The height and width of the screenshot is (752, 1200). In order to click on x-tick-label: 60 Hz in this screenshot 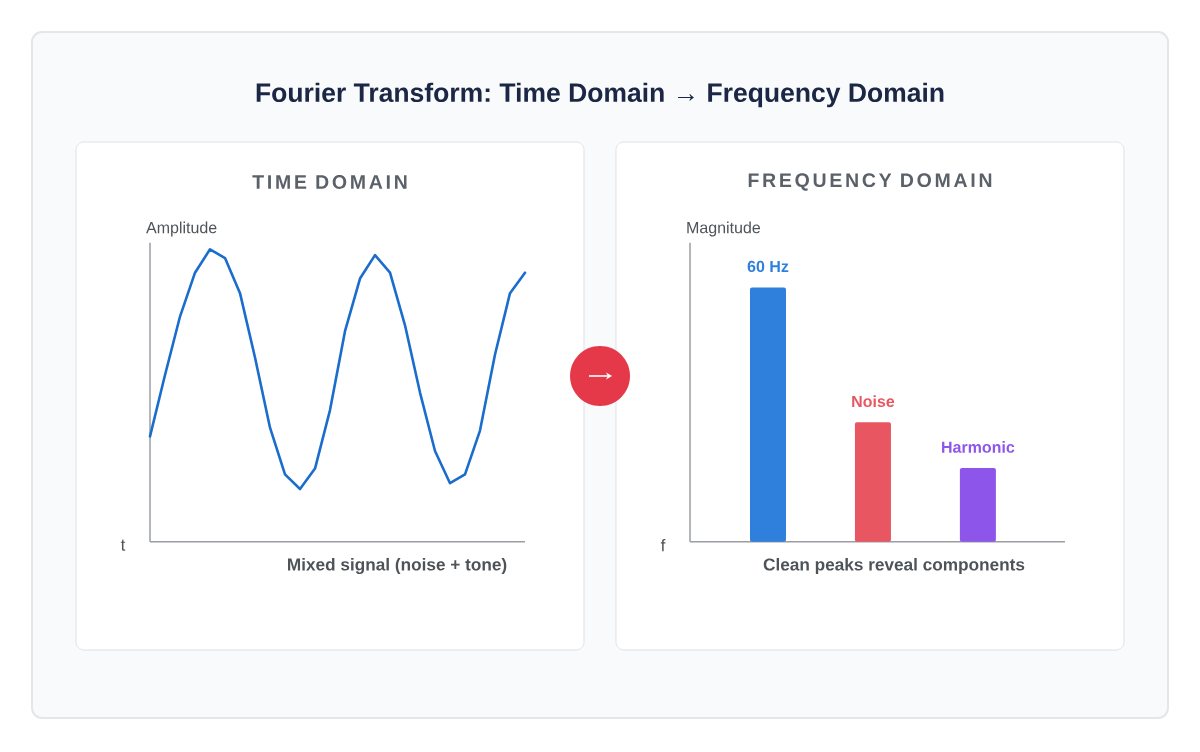, I will do `click(768, 266)`.